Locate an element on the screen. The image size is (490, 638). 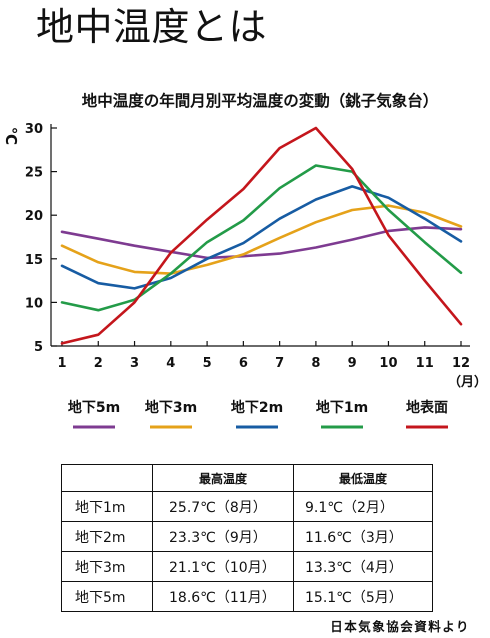
x-tick-label: 2 is located at coordinates (98, 363).